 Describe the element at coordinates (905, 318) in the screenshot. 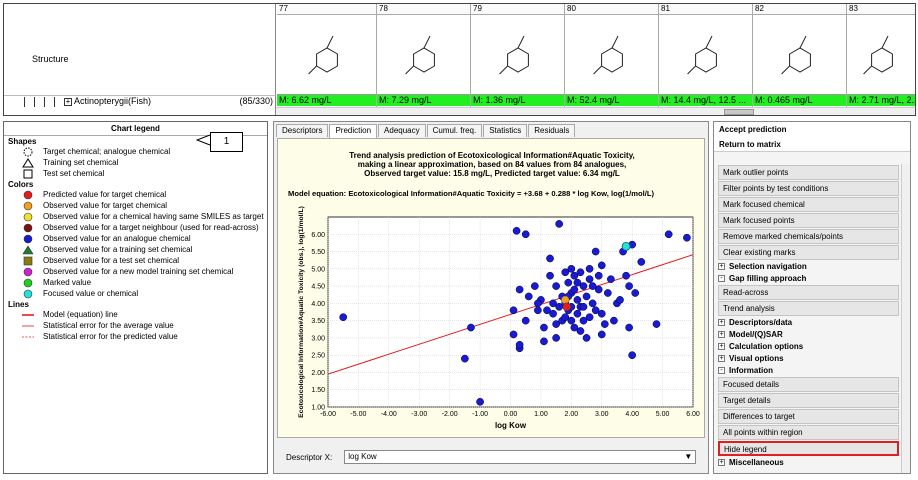

I see `vertical-scrollbar` at that location.